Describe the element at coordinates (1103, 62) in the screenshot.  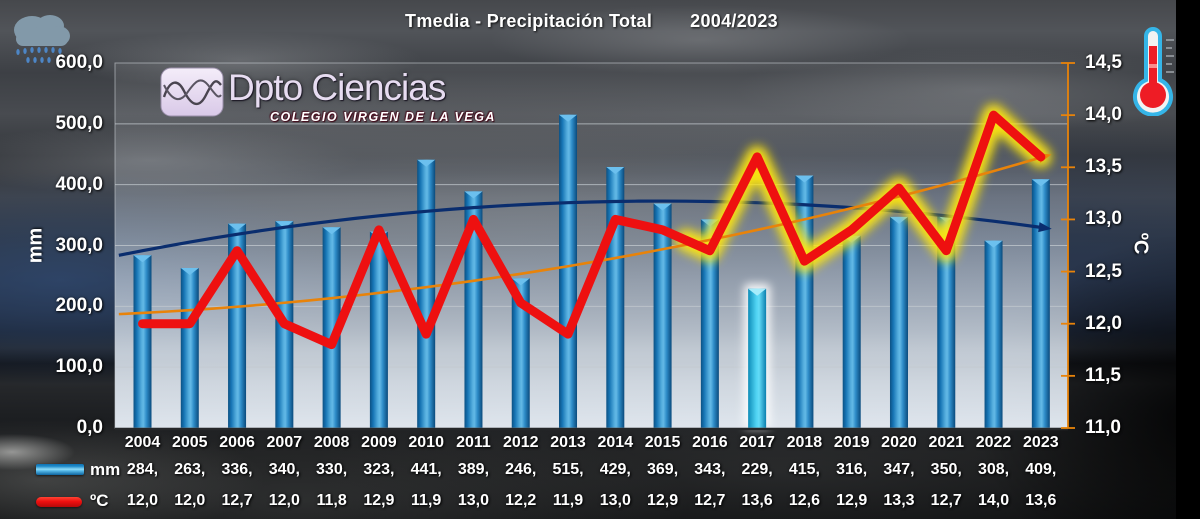
I see `right-axis-tick-label: 14,5` at that location.